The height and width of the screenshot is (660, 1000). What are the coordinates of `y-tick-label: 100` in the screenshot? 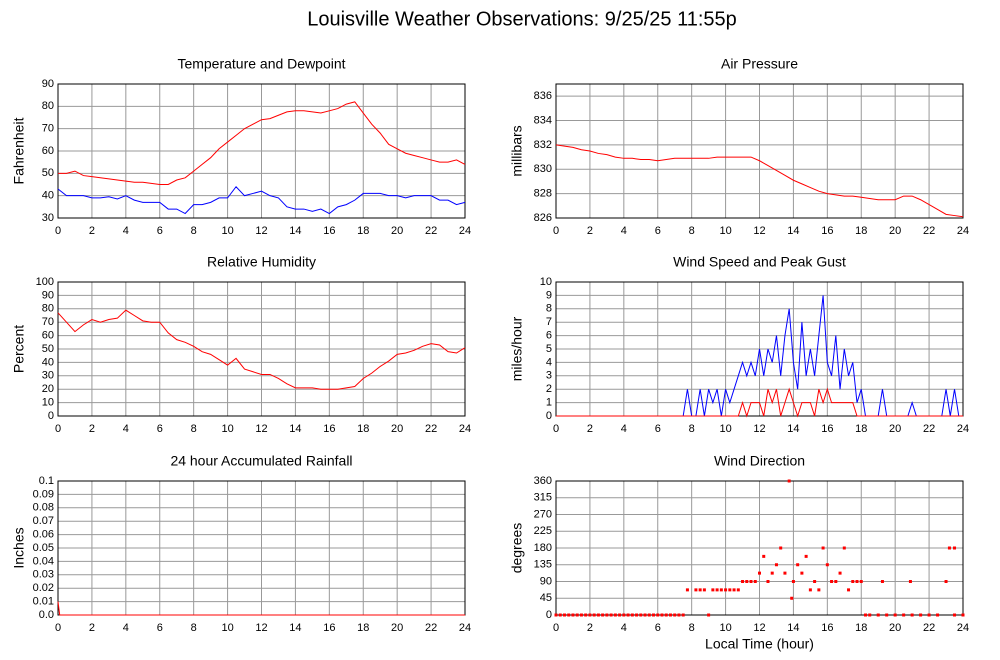 It's located at (45, 282).